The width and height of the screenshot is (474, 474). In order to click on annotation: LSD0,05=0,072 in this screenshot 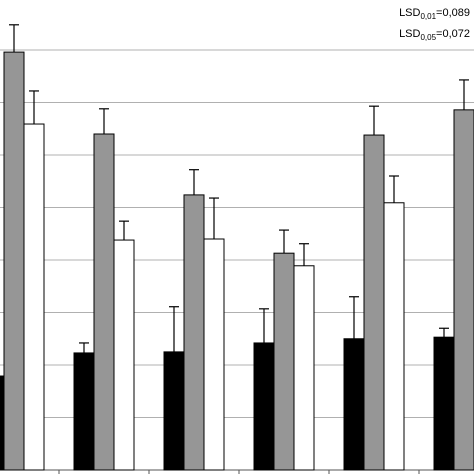, I will do `click(434, 35)`.